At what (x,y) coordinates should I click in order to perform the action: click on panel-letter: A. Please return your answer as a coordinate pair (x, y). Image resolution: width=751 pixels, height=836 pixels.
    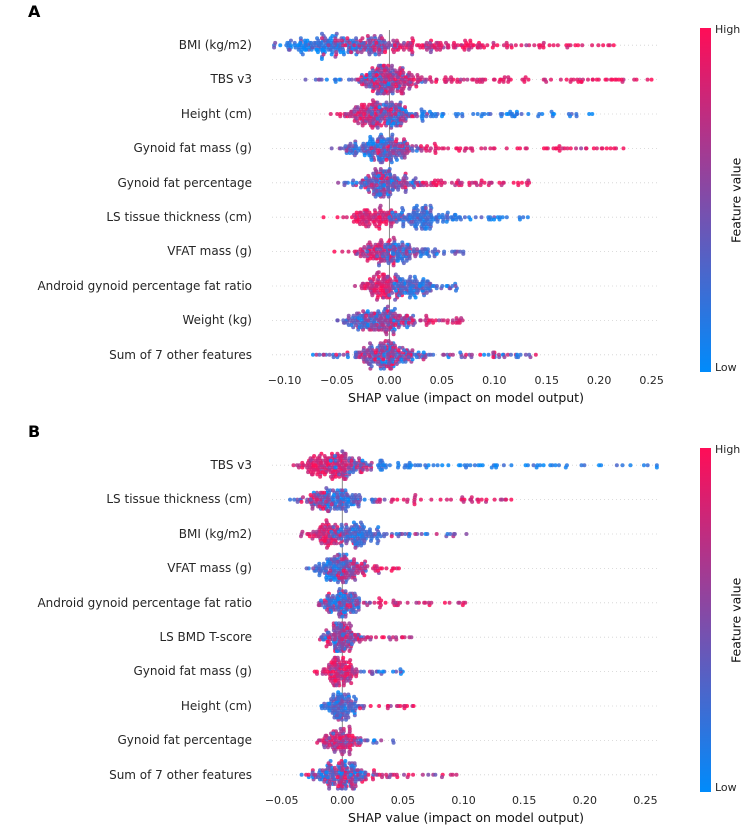
    Looking at the image, I should click on (34, 11).